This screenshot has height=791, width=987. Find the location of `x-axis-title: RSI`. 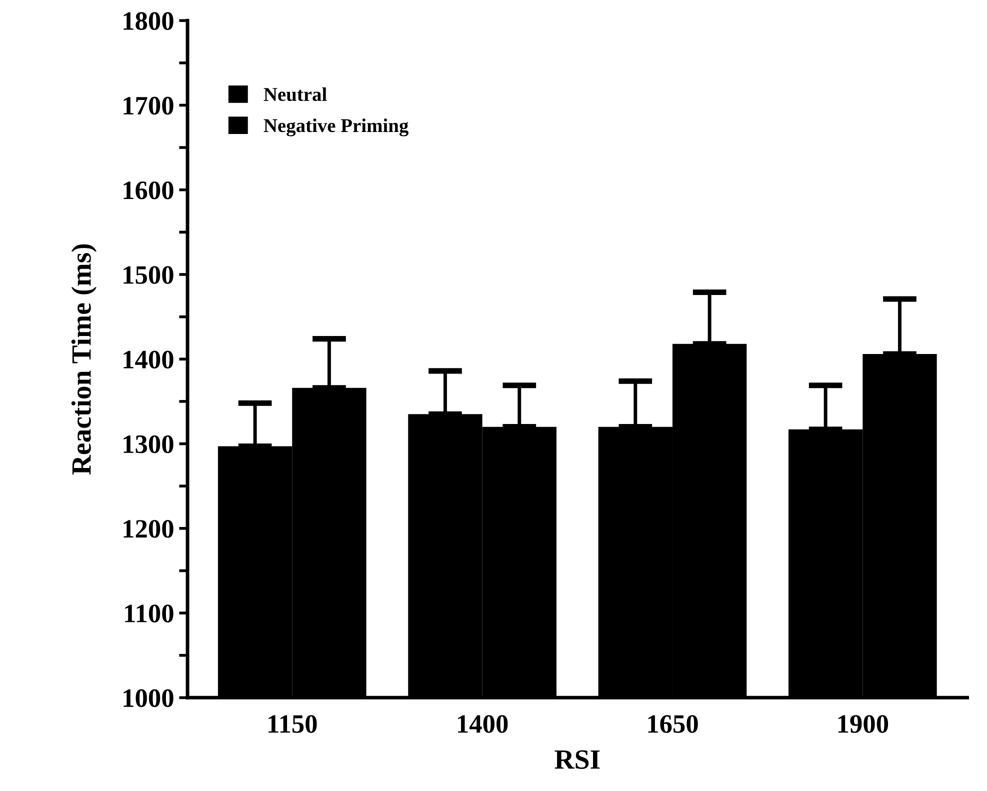

x-axis-title: RSI is located at coordinates (577, 759).